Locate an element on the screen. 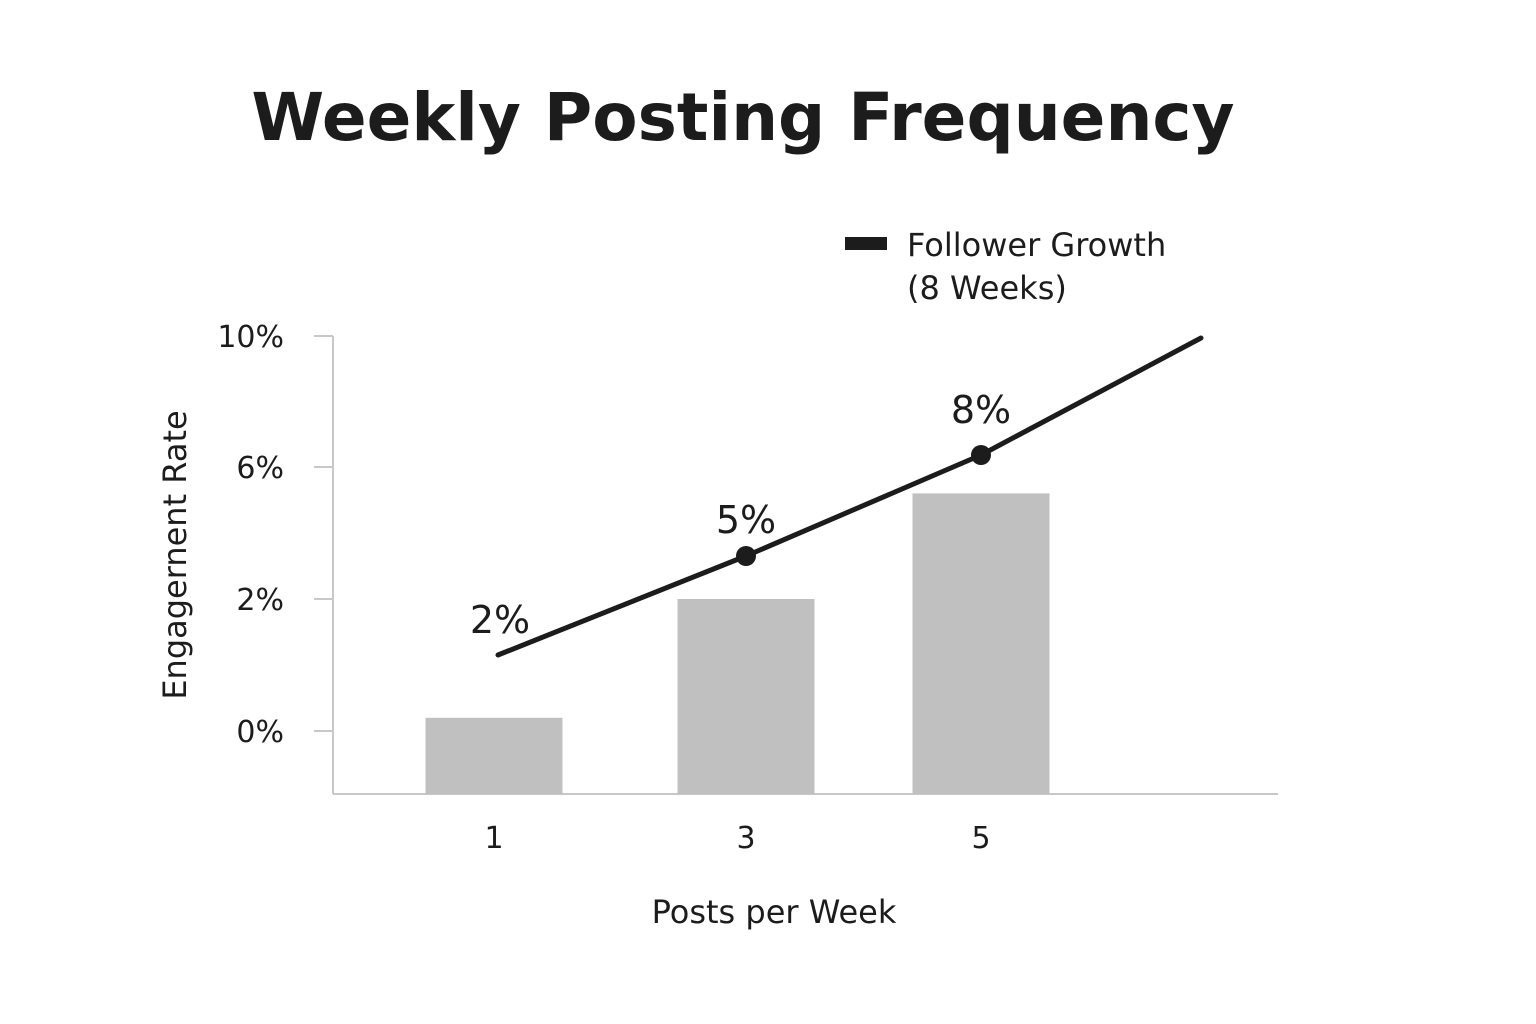 The image size is (1536, 1024). y-tick-label: 10% is located at coordinates (250, 337).